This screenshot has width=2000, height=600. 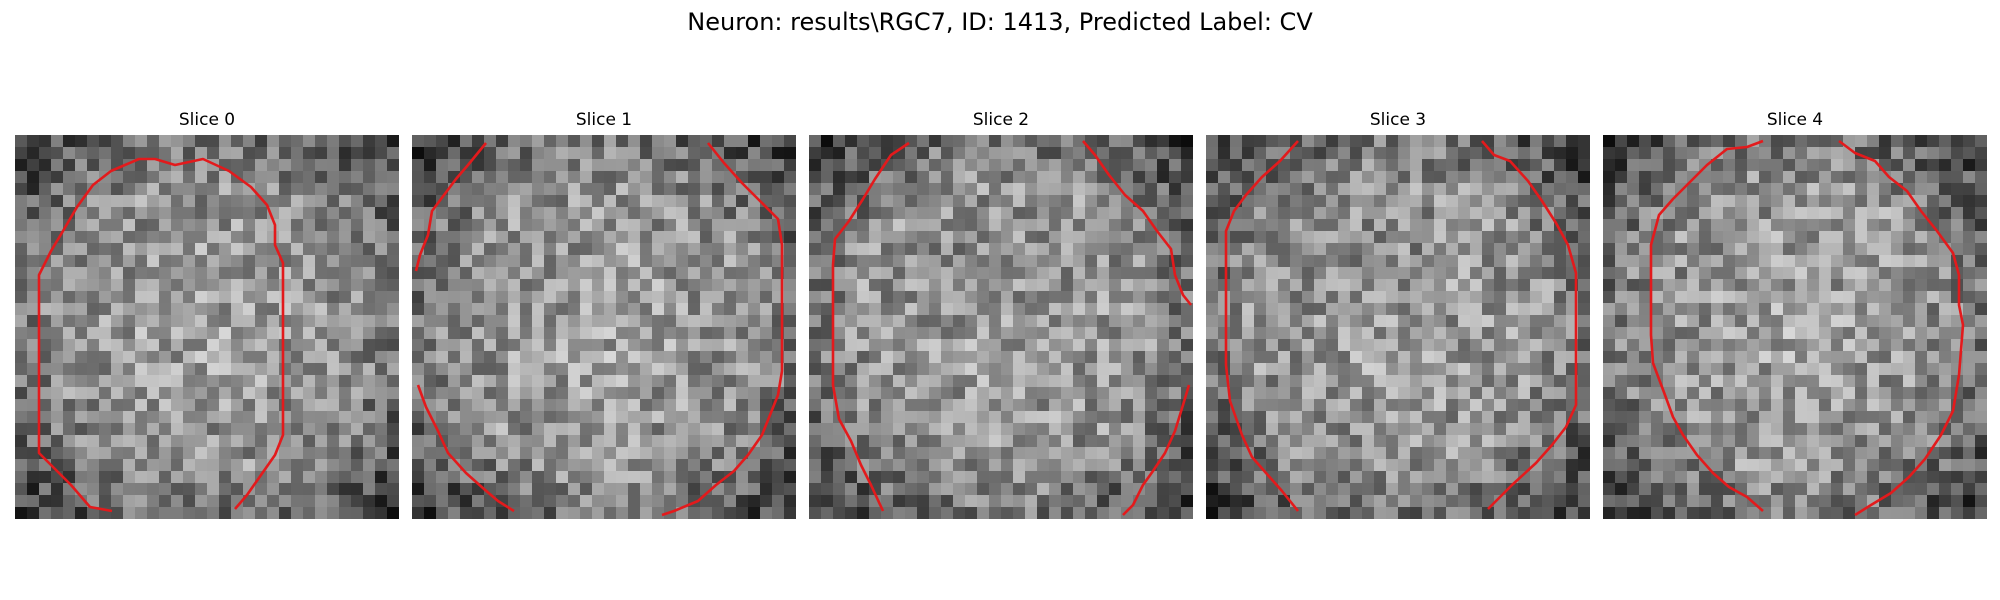 I want to click on slice-title: Slice 2, so click(x=1001, y=120).